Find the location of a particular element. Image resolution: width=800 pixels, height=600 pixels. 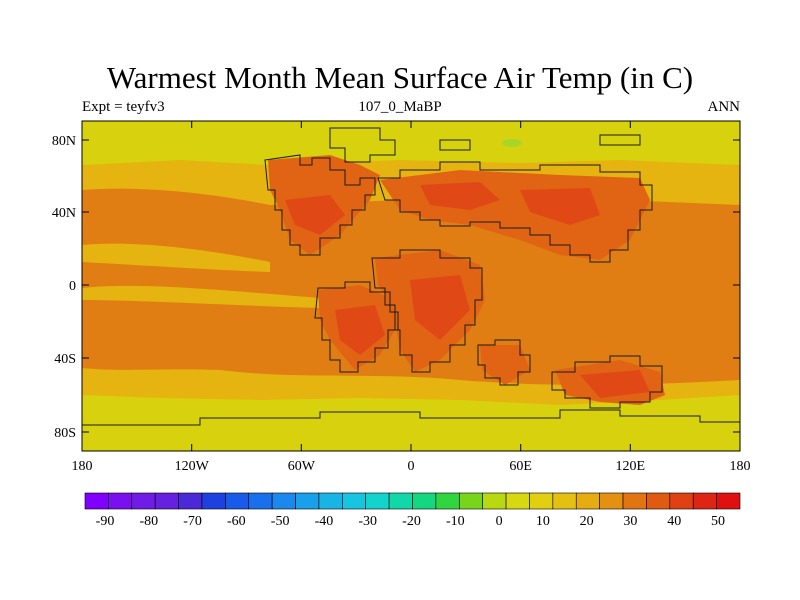

time-label: 107_0_MaBP is located at coordinates (400, 107).